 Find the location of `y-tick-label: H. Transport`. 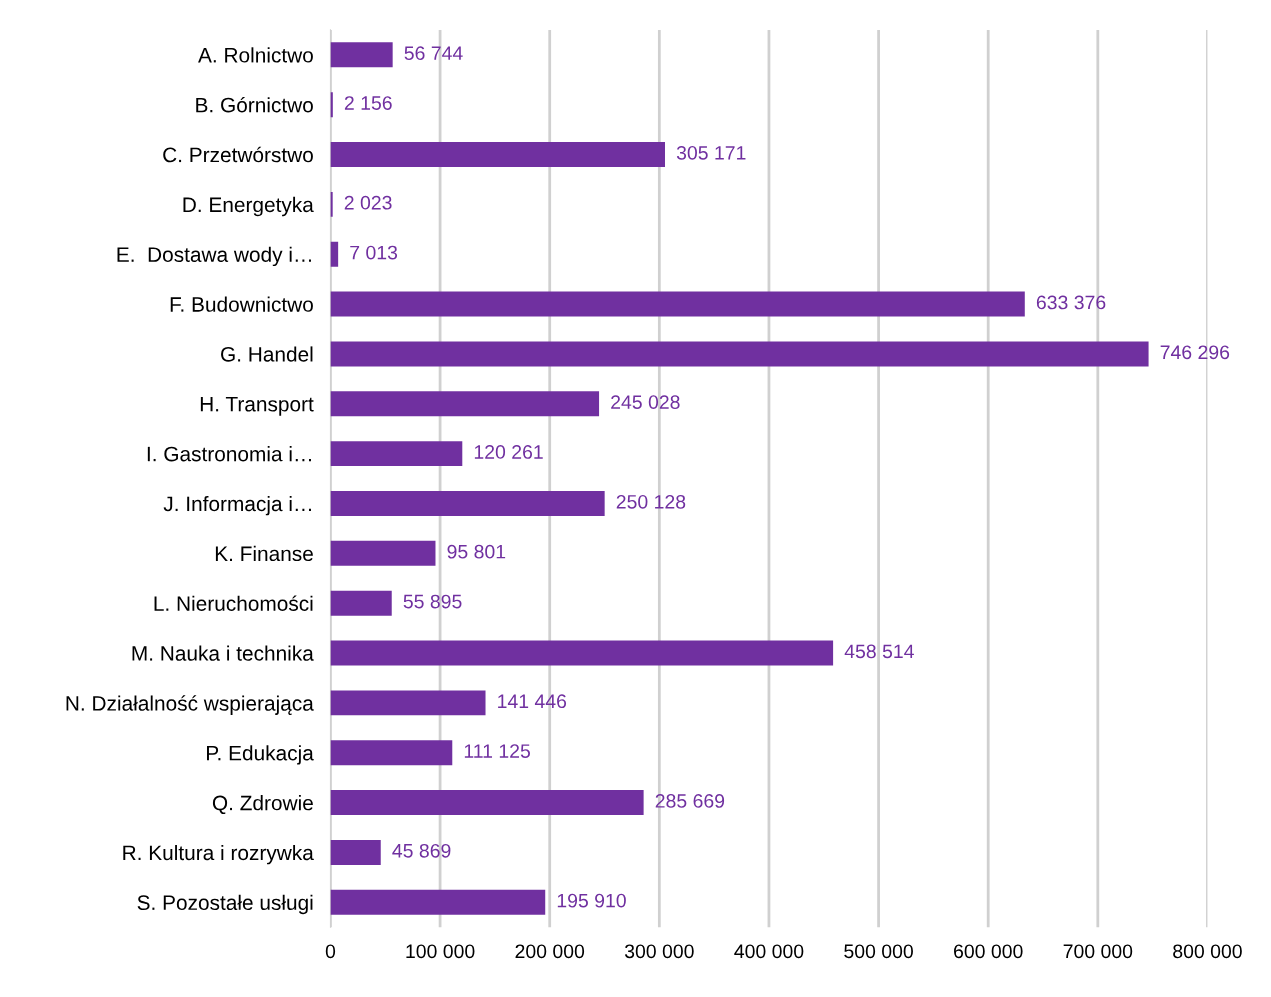

y-tick-label: H. Transport is located at coordinates (257, 406).